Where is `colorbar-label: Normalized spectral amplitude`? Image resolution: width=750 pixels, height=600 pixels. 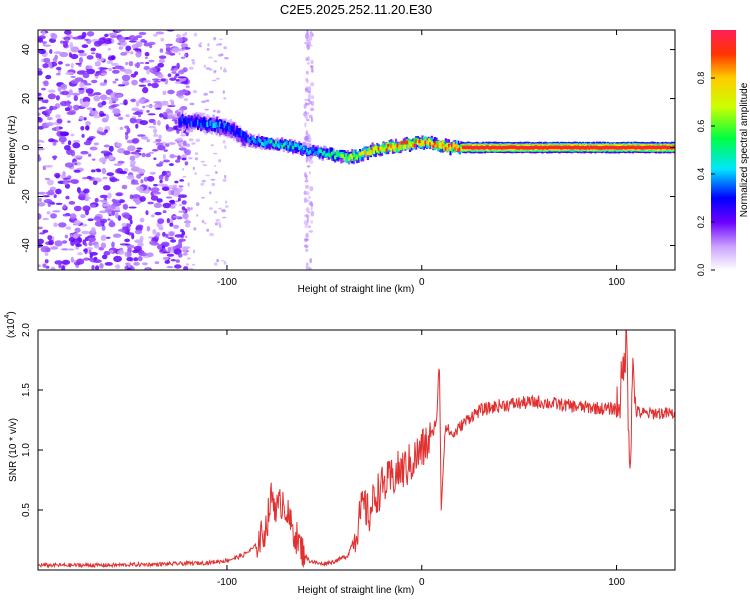
colorbar-label: Normalized spectral amplitude is located at coordinates (744, 149).